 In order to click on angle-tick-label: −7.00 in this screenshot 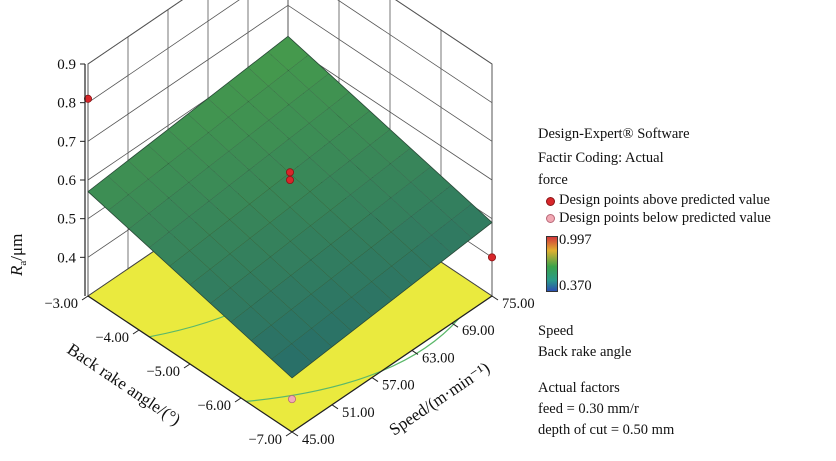, I will do `click(265, 440)`.